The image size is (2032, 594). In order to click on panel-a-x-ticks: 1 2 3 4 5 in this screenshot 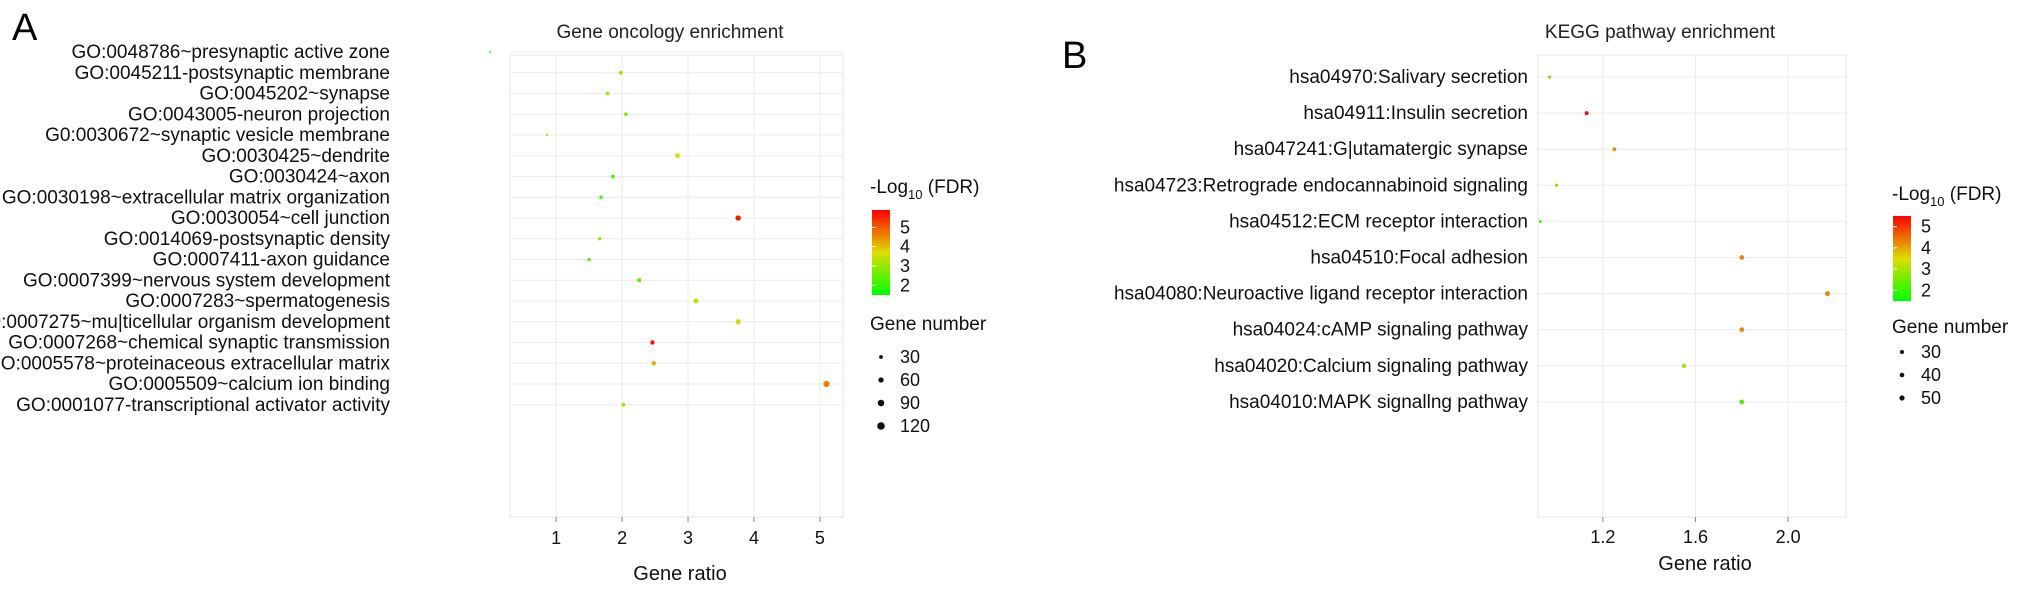, I will do `click(688, 532)`.